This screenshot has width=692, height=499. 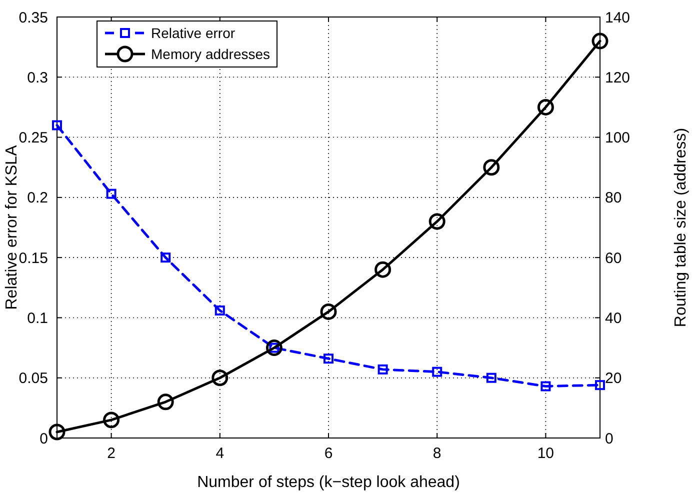 What do you see at coordinates (617, 77) in the screenshot?
I see `y2-tick-label: 120` at bounding box center [617, 77].